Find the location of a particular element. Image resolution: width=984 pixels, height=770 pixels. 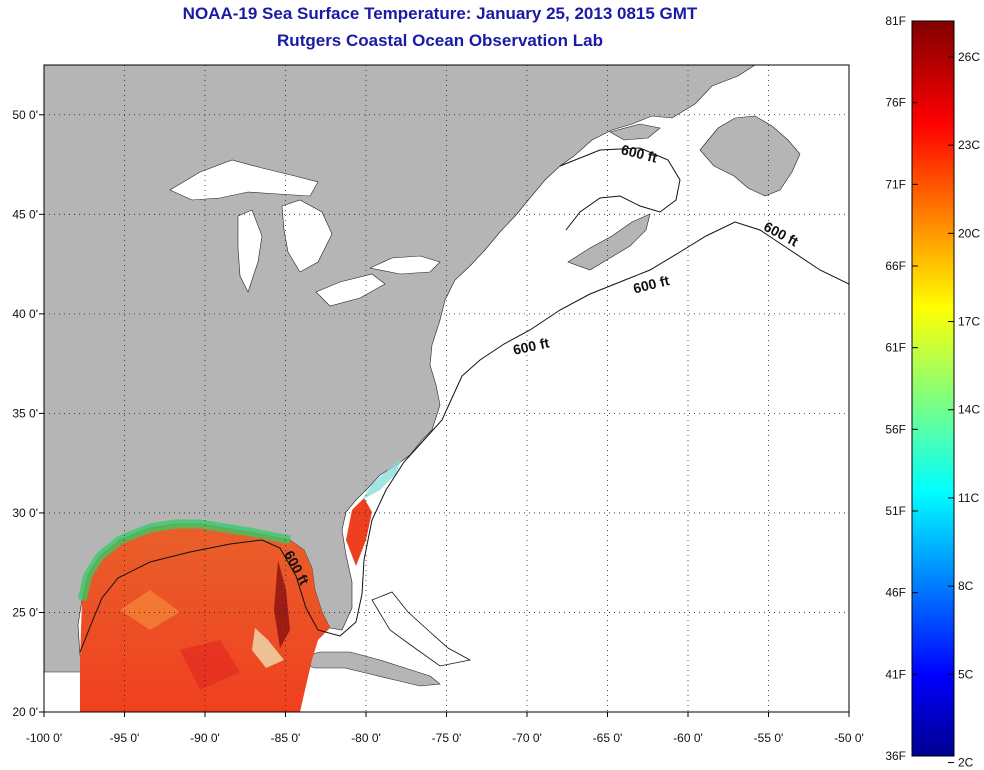

bahamas-bank is located at coordinates (421, 629).